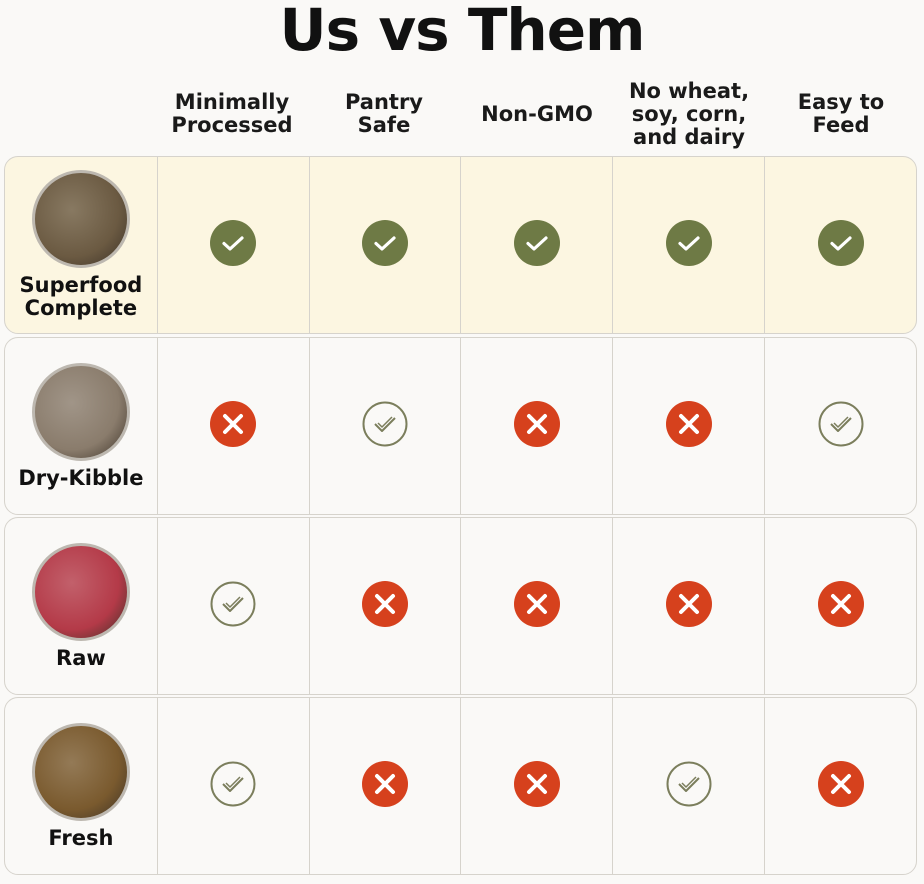 This screenshot has height=884, width=924. I want to click on product-cell: Superfood Complete, so click(81, 245).